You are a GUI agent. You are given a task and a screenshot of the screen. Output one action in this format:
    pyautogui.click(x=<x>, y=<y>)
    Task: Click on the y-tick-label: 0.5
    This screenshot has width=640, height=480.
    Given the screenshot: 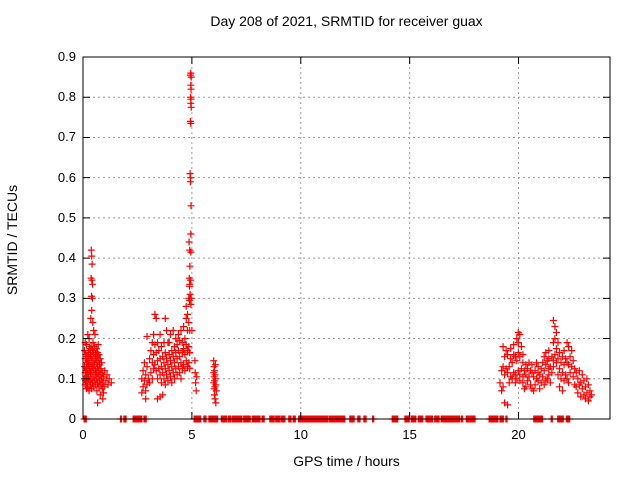 What is the action you would take?
    pyautogui.click(x=66, y=217)
    